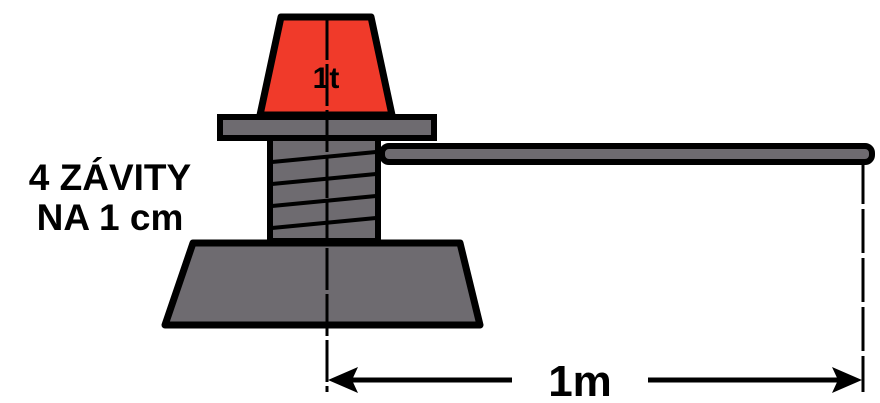  Describe the element at coordinates (110, 217) in the screenshot. I see `thread-label-line2: NA 1 cm` at that location.